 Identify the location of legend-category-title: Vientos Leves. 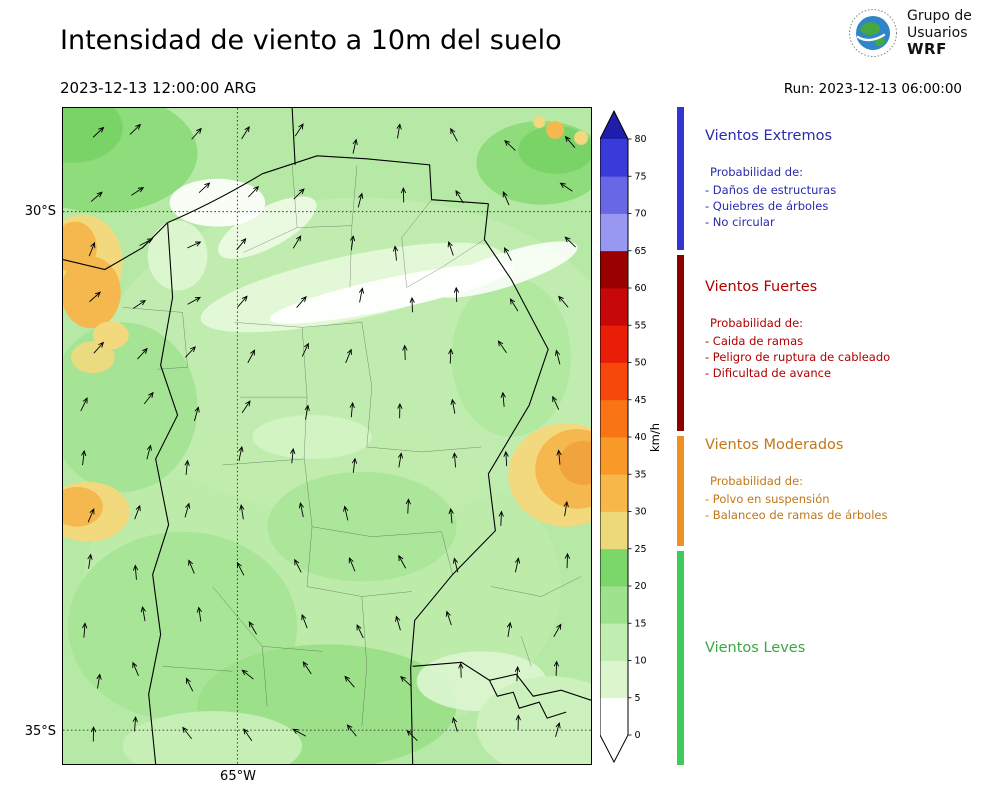
(755, 648).